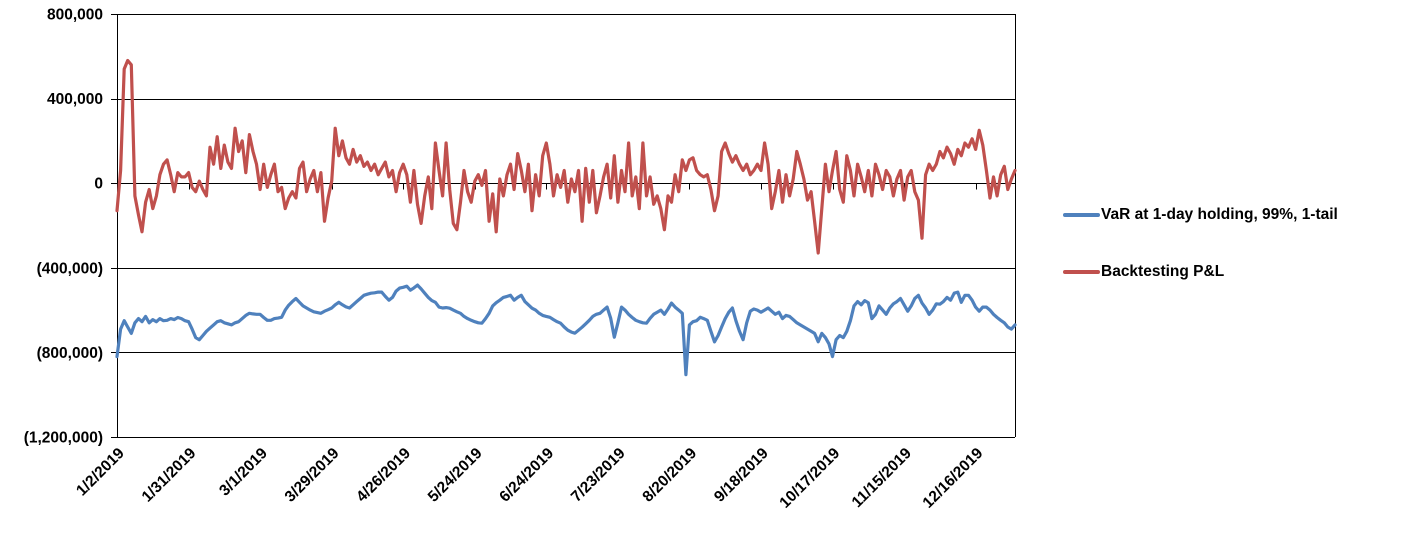 Image resolution: width=1415 pixels, height=541 pixels. Describe the element at coordinates (566, 330) in the screenshot. I see `var-series-line` at that location.